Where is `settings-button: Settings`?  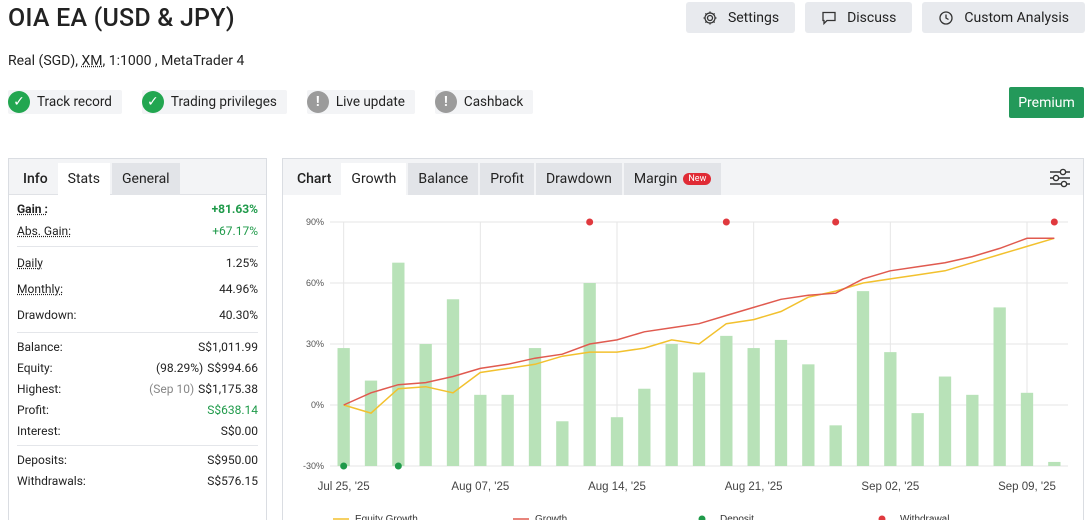
settings-button: Settings is located at coordinates (740, 17).